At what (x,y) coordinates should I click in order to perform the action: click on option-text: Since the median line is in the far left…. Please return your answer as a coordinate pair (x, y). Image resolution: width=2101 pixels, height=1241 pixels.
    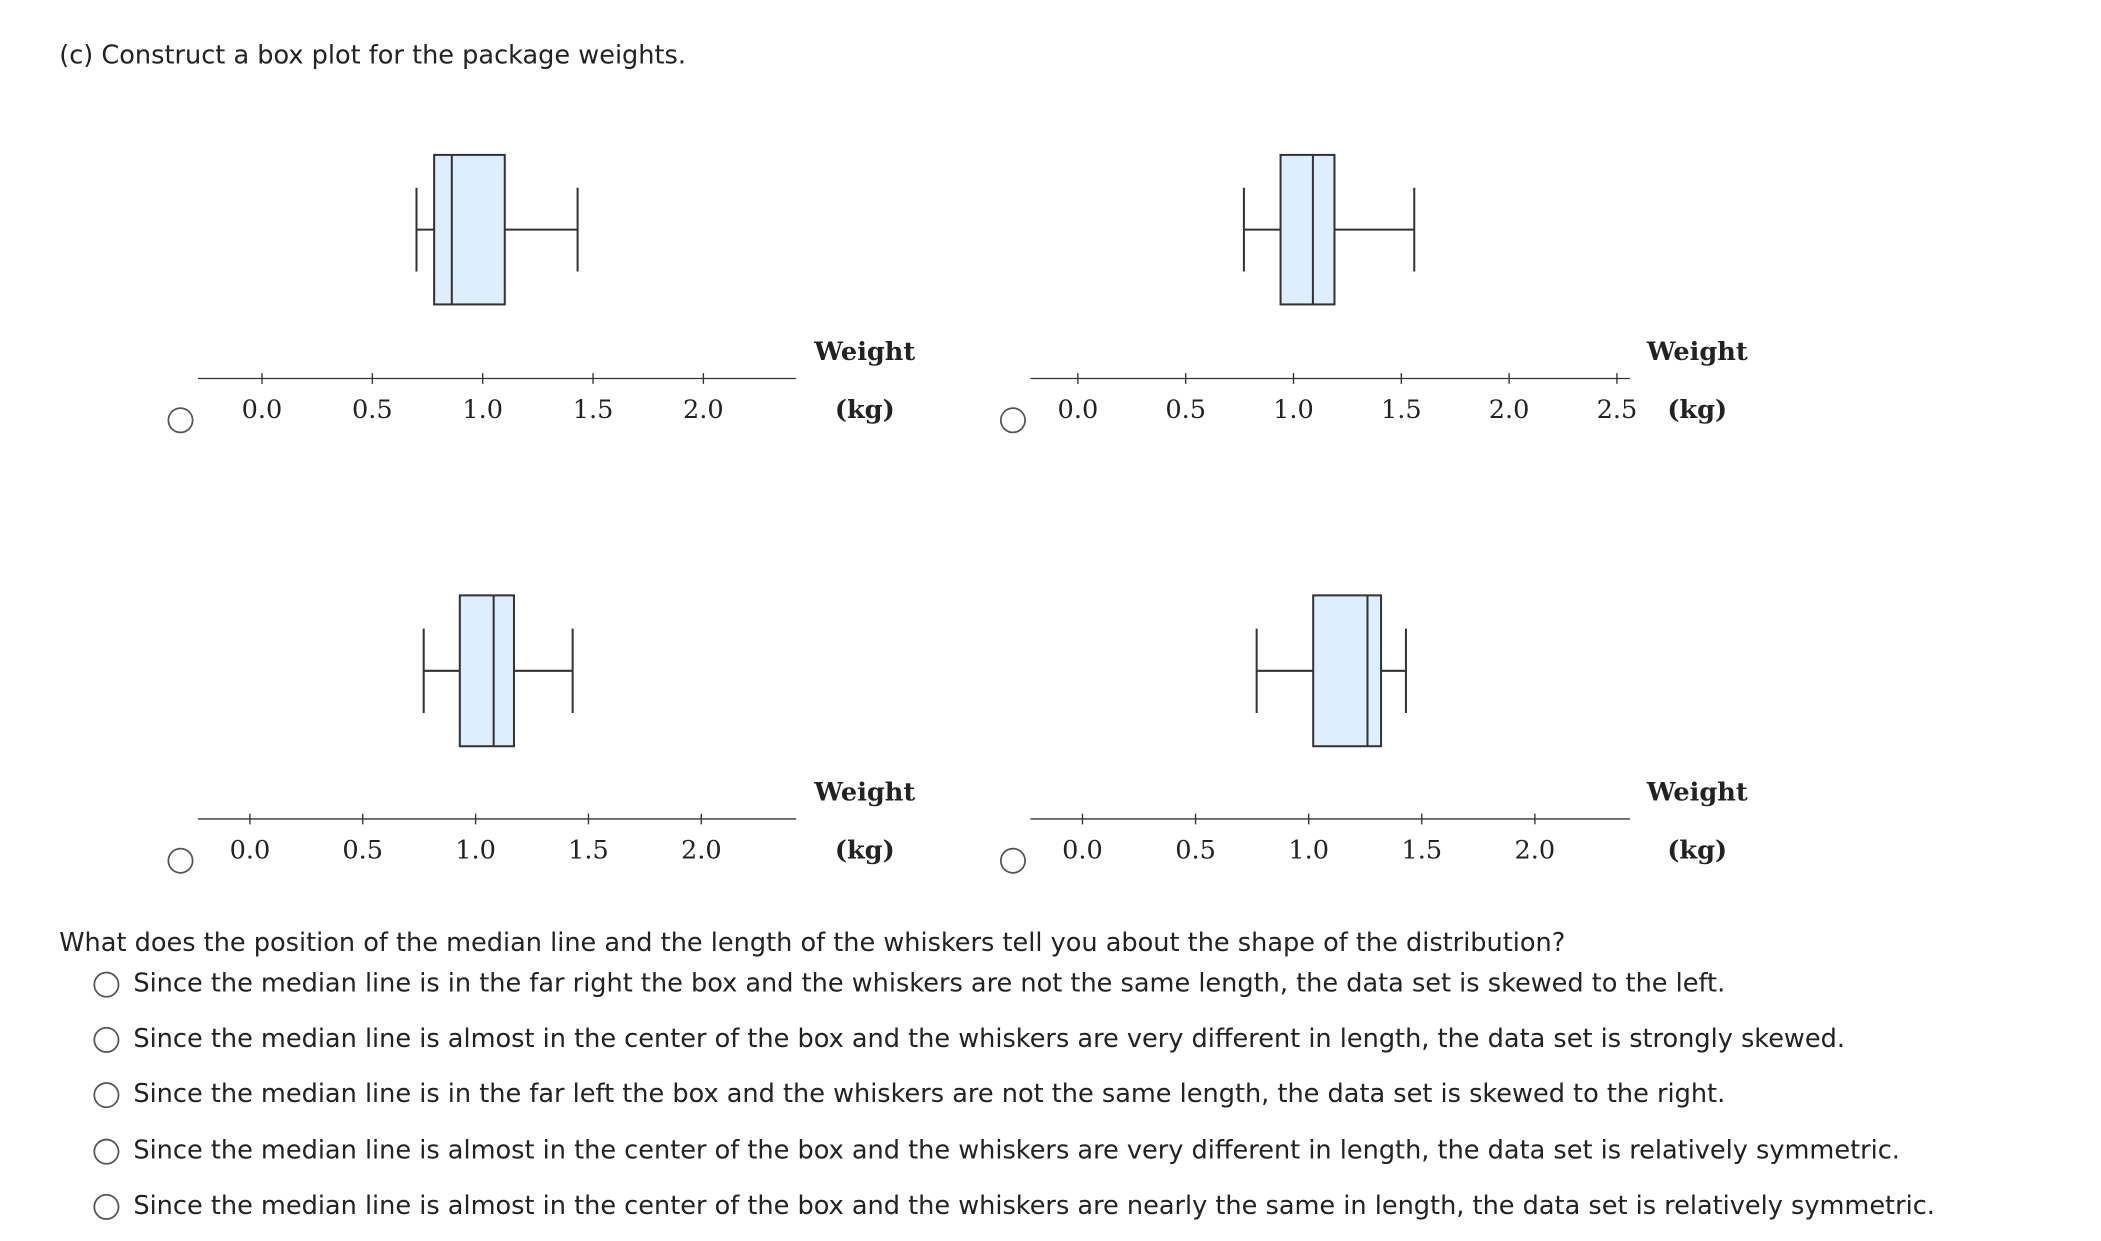
    Looking at the image, I should click on (929, 1094).